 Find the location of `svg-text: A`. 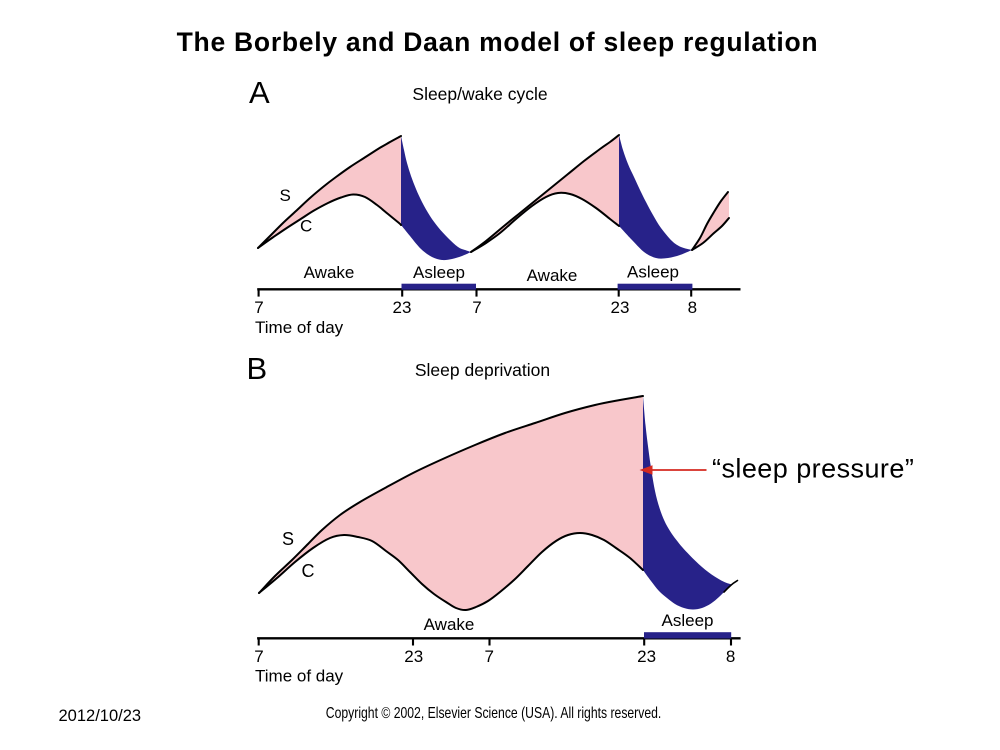

svg-text: A is located at coordinates (259, 92).